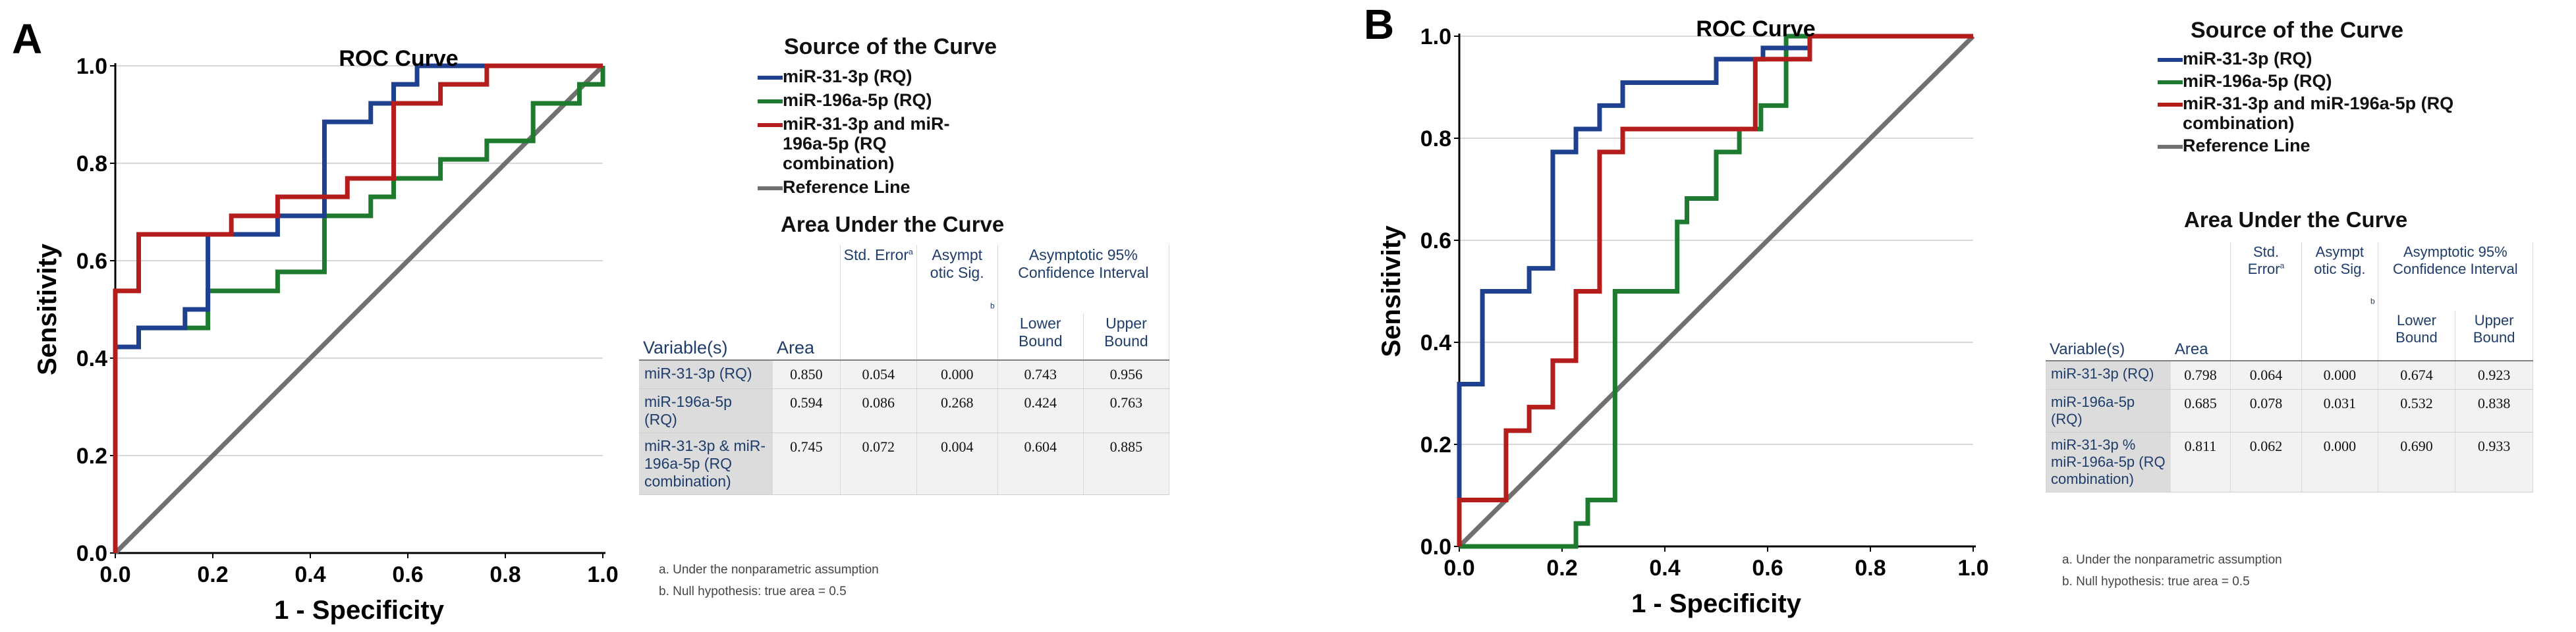  I want to click on panel-letter: B, so click(1379, 24).